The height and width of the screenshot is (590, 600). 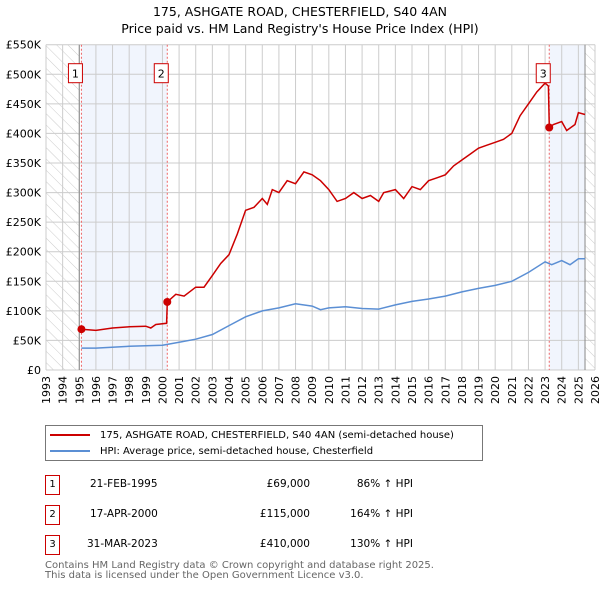 I want to click on y-tick-label: £150K, so click(x=24, y=281).